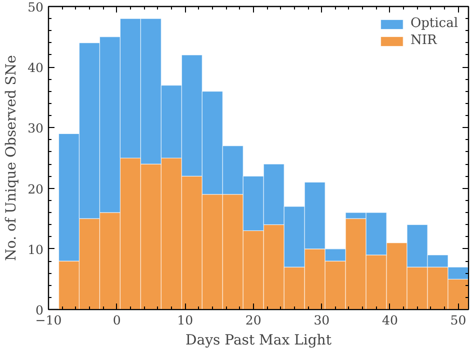 This screenshot has height=351, width=474. Describe the element at coordinates (36, 188) in the screenshot. I see `y-tick-label: 20` at that location.